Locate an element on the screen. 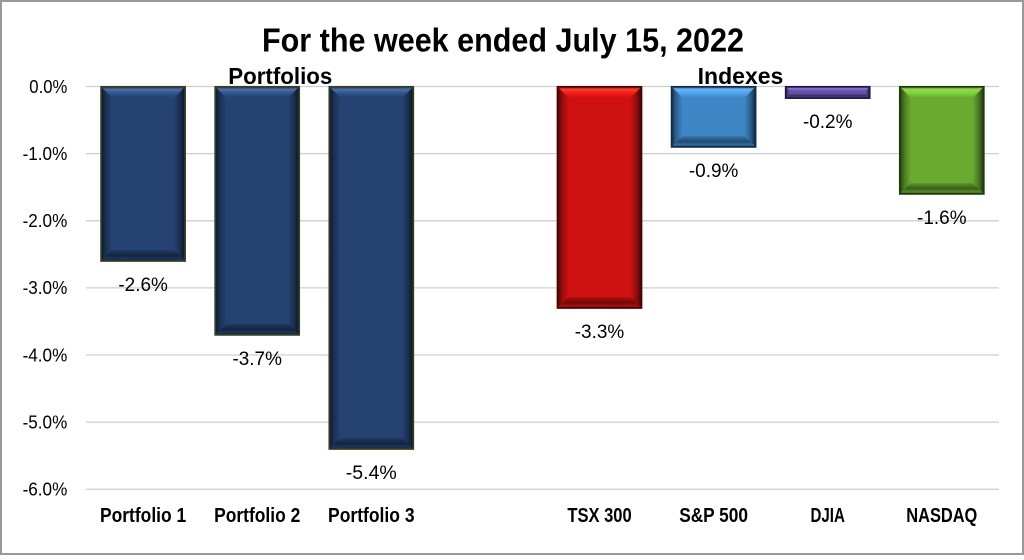 This screenshot has height=560, width=1024. svg-text: -6.0% is located at coordinates (45, 490).